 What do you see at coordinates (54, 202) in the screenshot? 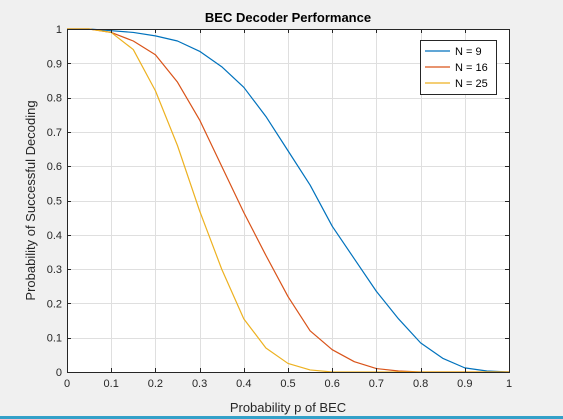
I see `y-tick-label: 0.5` at bounding box center [54, 202].